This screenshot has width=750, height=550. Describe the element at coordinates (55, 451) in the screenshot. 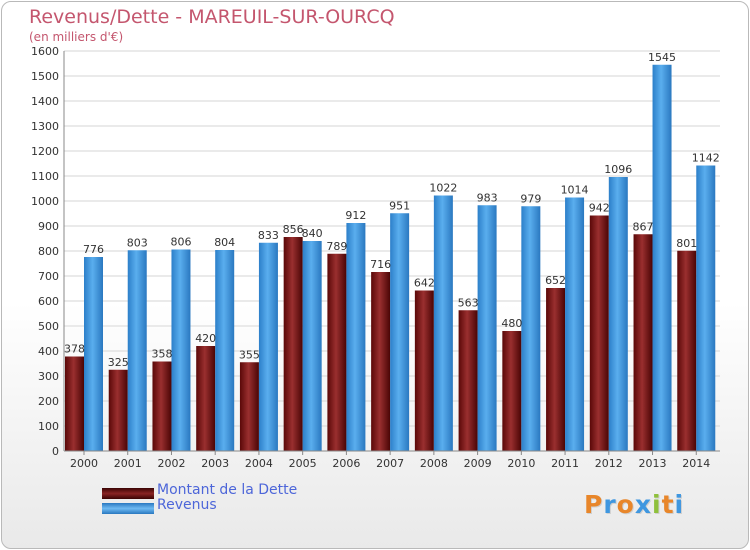

I see `y-tick-label: 0` at that location.